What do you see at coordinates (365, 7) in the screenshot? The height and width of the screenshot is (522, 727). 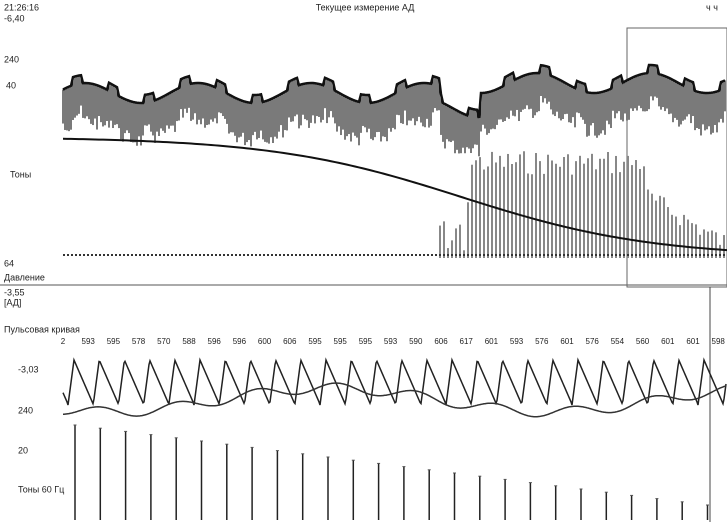 I see `screen-title: Текущее измерение АД` at bounding box center [365, 7].